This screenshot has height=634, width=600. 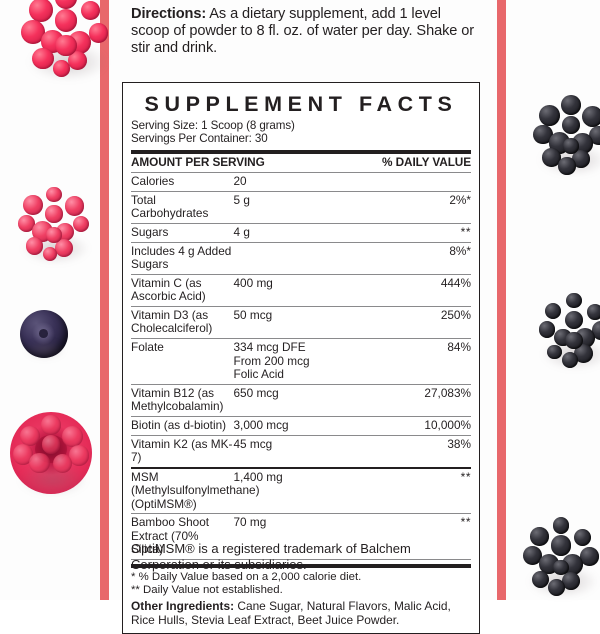 What do you see at coordinates (284, 452) in the screenshot?
I see `nutrient-amount: 45 mcg` at bounding box center [284, 452].